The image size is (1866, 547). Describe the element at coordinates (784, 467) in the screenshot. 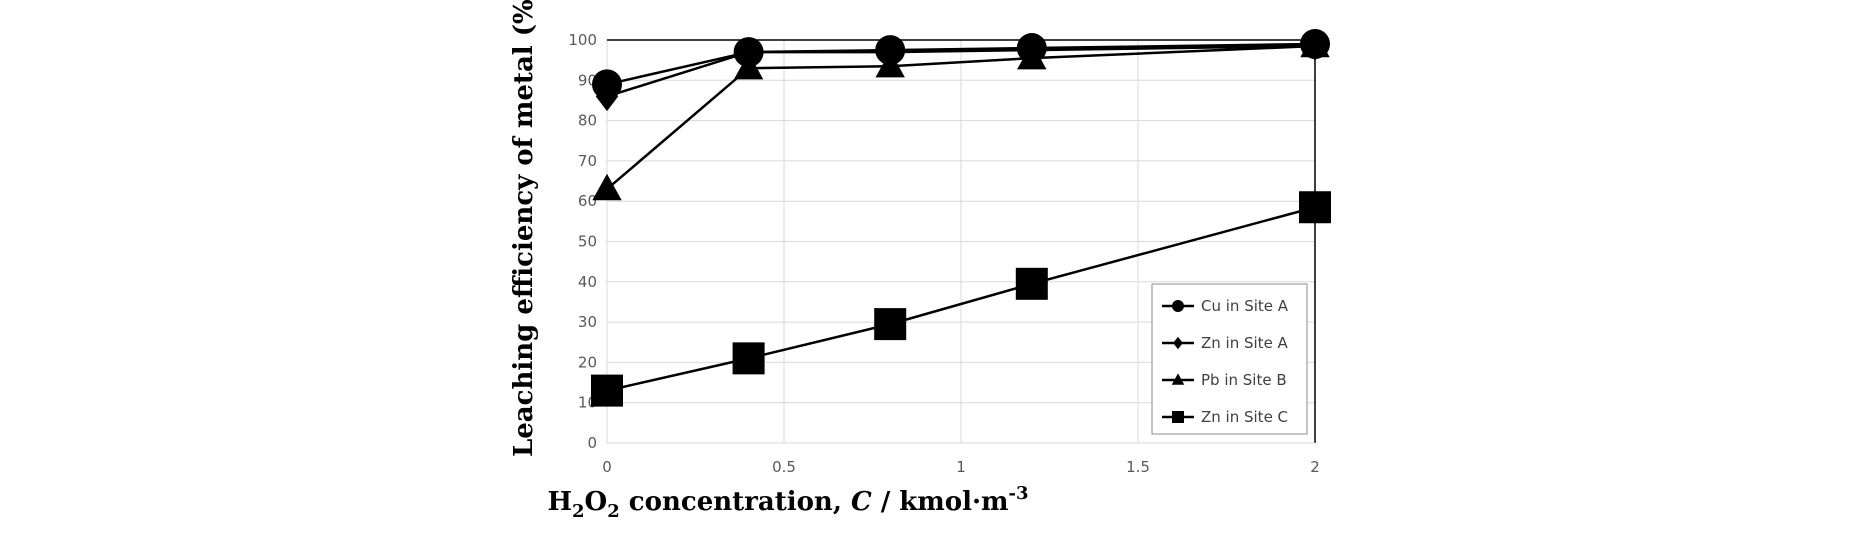

I see `x-tick-label: 0.5` at that location.